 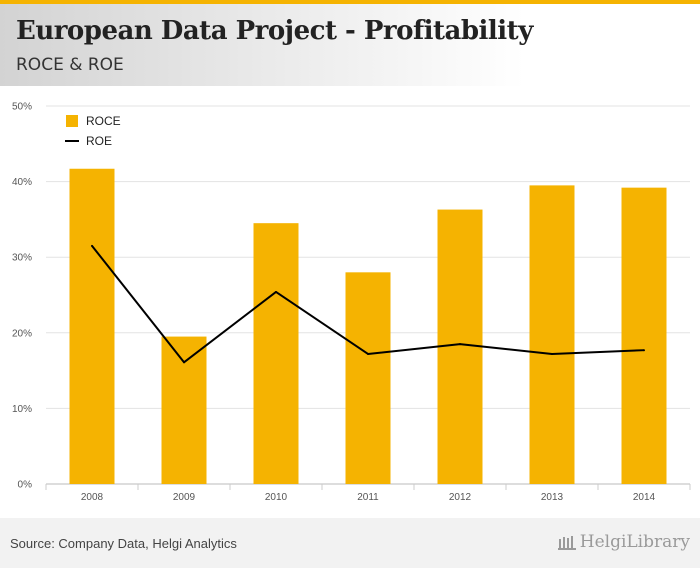 I want to click on point-roe-2013, so click(x=552, y=353).